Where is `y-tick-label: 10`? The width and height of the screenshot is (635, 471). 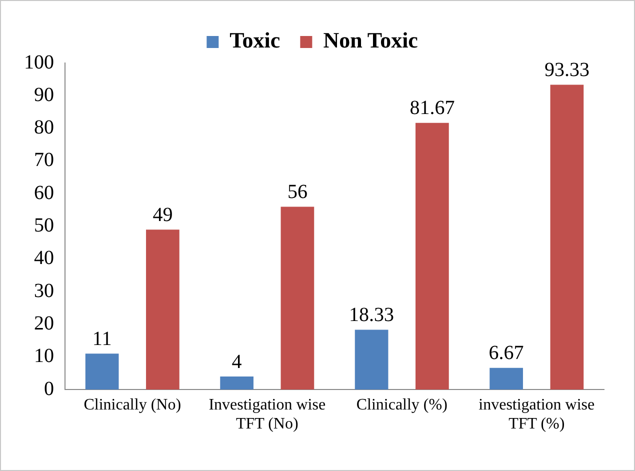 y-tick-label: 10 is located at coordinates (44, 356).